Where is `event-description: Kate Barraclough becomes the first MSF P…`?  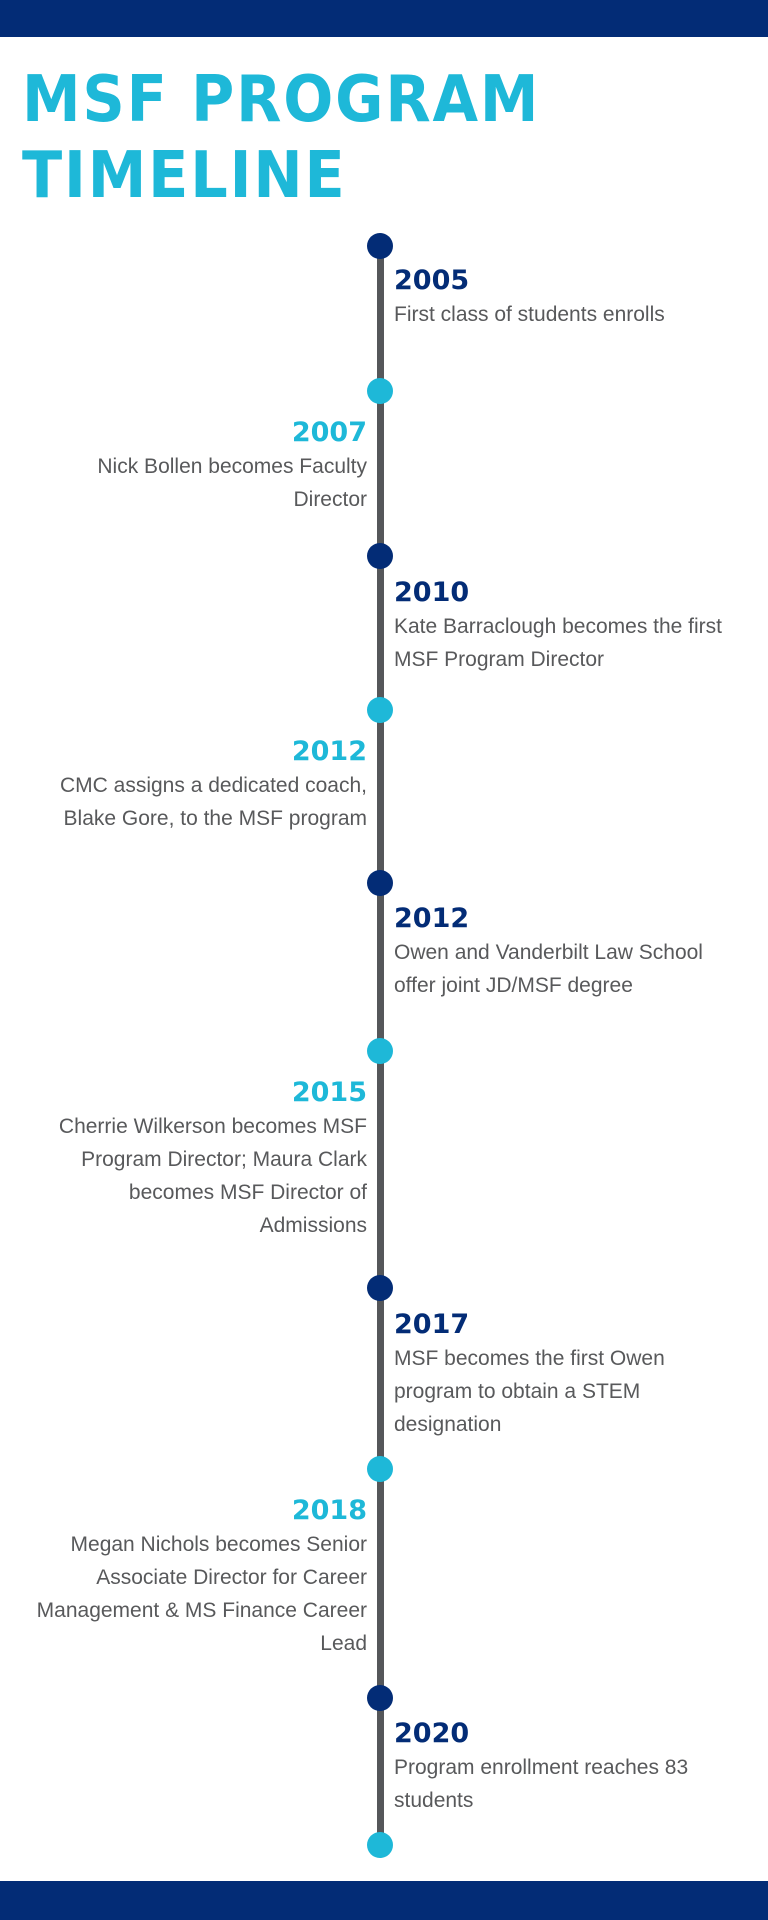
event-description: Kate Barraclough becomes the first MSF P… is located at coordinates (558, 643).